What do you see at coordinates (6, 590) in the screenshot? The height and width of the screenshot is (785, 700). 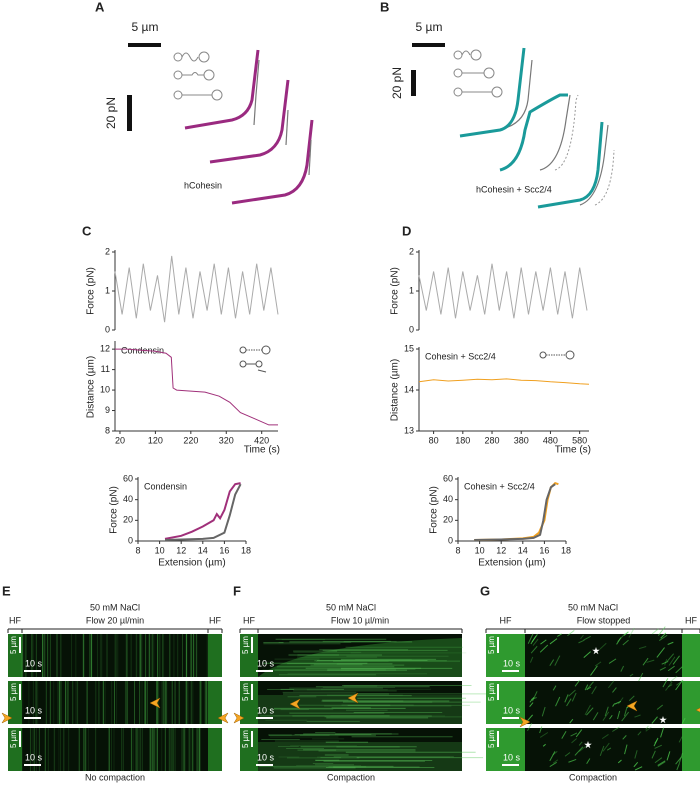 I see `panel-label: E` at bounding box center [6, 590].